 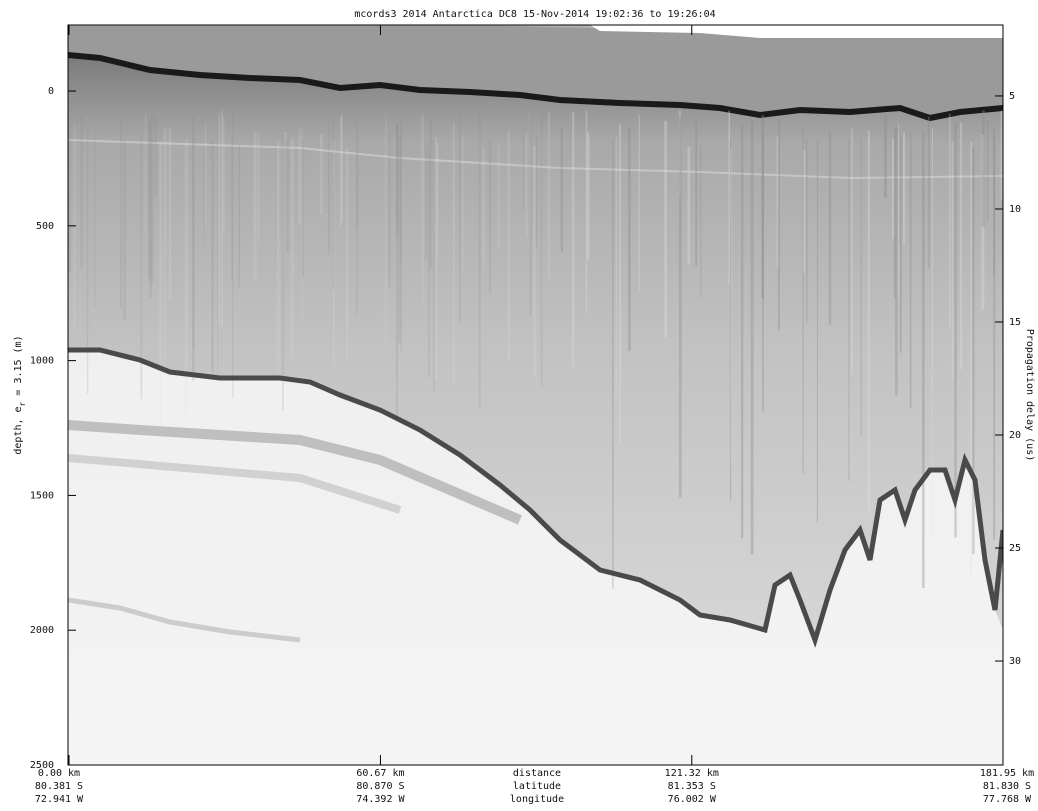 I want to click on longitude-label: 74.392 W, so click(x=380, y=799).